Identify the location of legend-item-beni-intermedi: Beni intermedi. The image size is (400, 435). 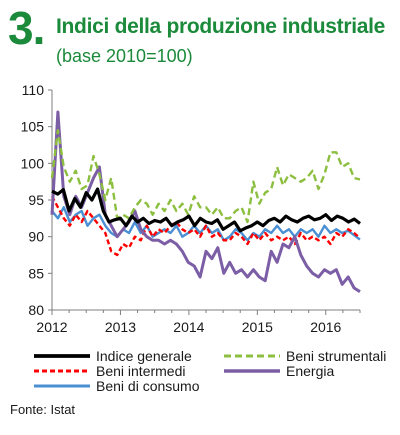
(119, 371).